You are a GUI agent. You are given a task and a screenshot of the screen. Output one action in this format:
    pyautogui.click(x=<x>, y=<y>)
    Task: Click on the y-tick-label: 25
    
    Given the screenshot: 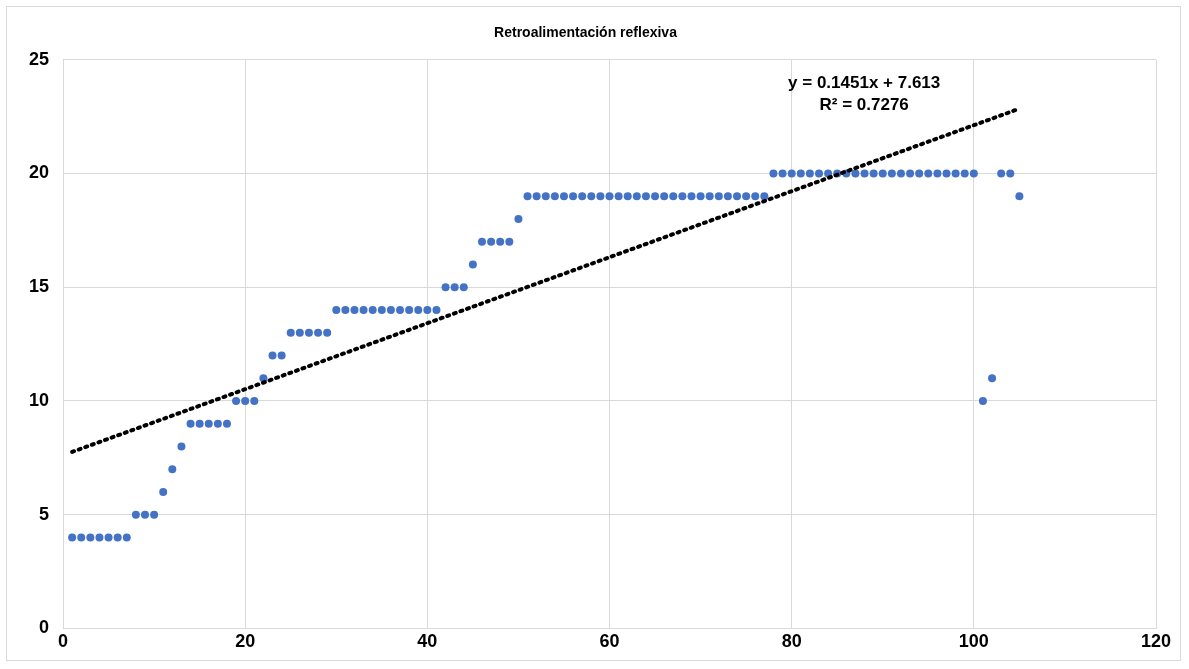 What is the action you would take?
    pyautogui.click(x=39, y=58)
    